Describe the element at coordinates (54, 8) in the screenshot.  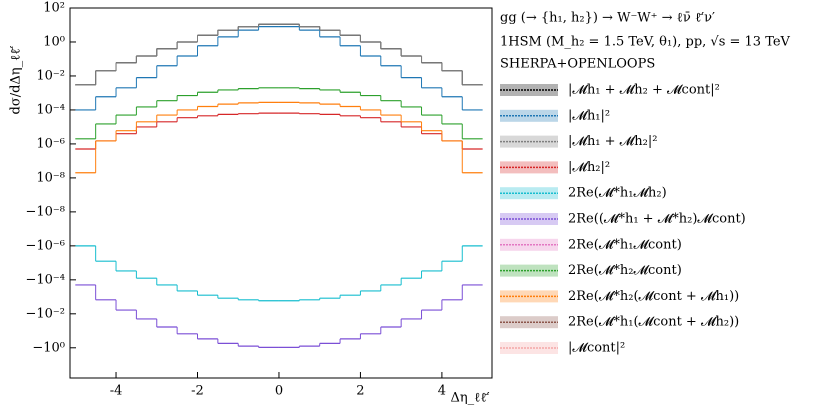
I see `y-tick-label: 10²` at that location.